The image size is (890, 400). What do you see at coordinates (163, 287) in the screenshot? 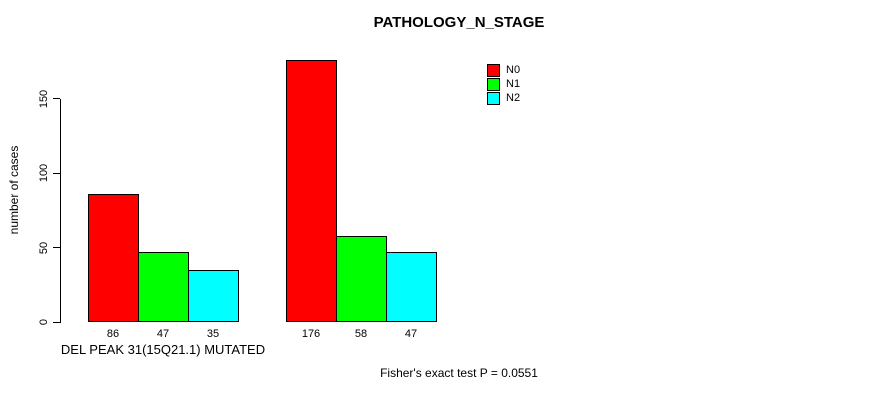
I see `bar-n1-group1` at bounding box center [163, 287].